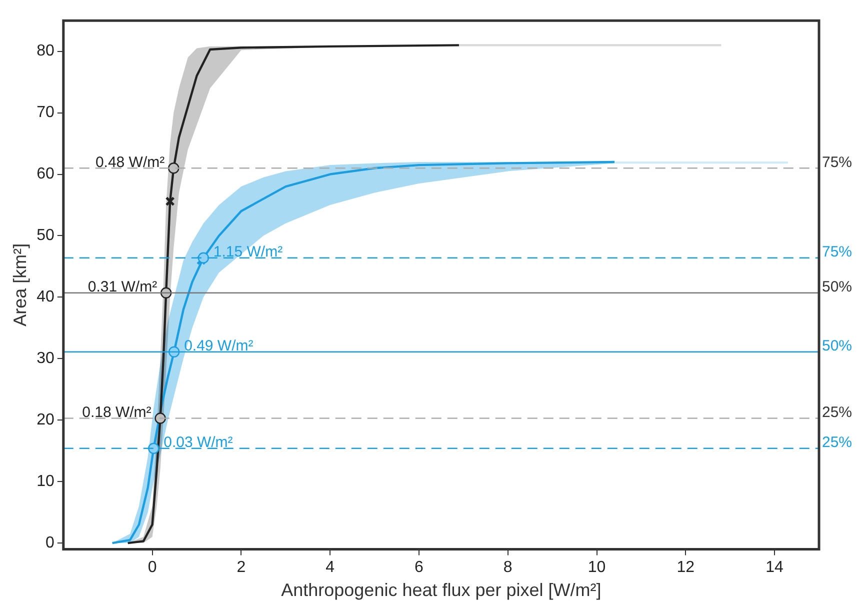 The height and width of the screenshot is (610, 867). Describe the element at coordinates (49, 543) in the screenshot. I see `y-tick-label: 0` at that location.